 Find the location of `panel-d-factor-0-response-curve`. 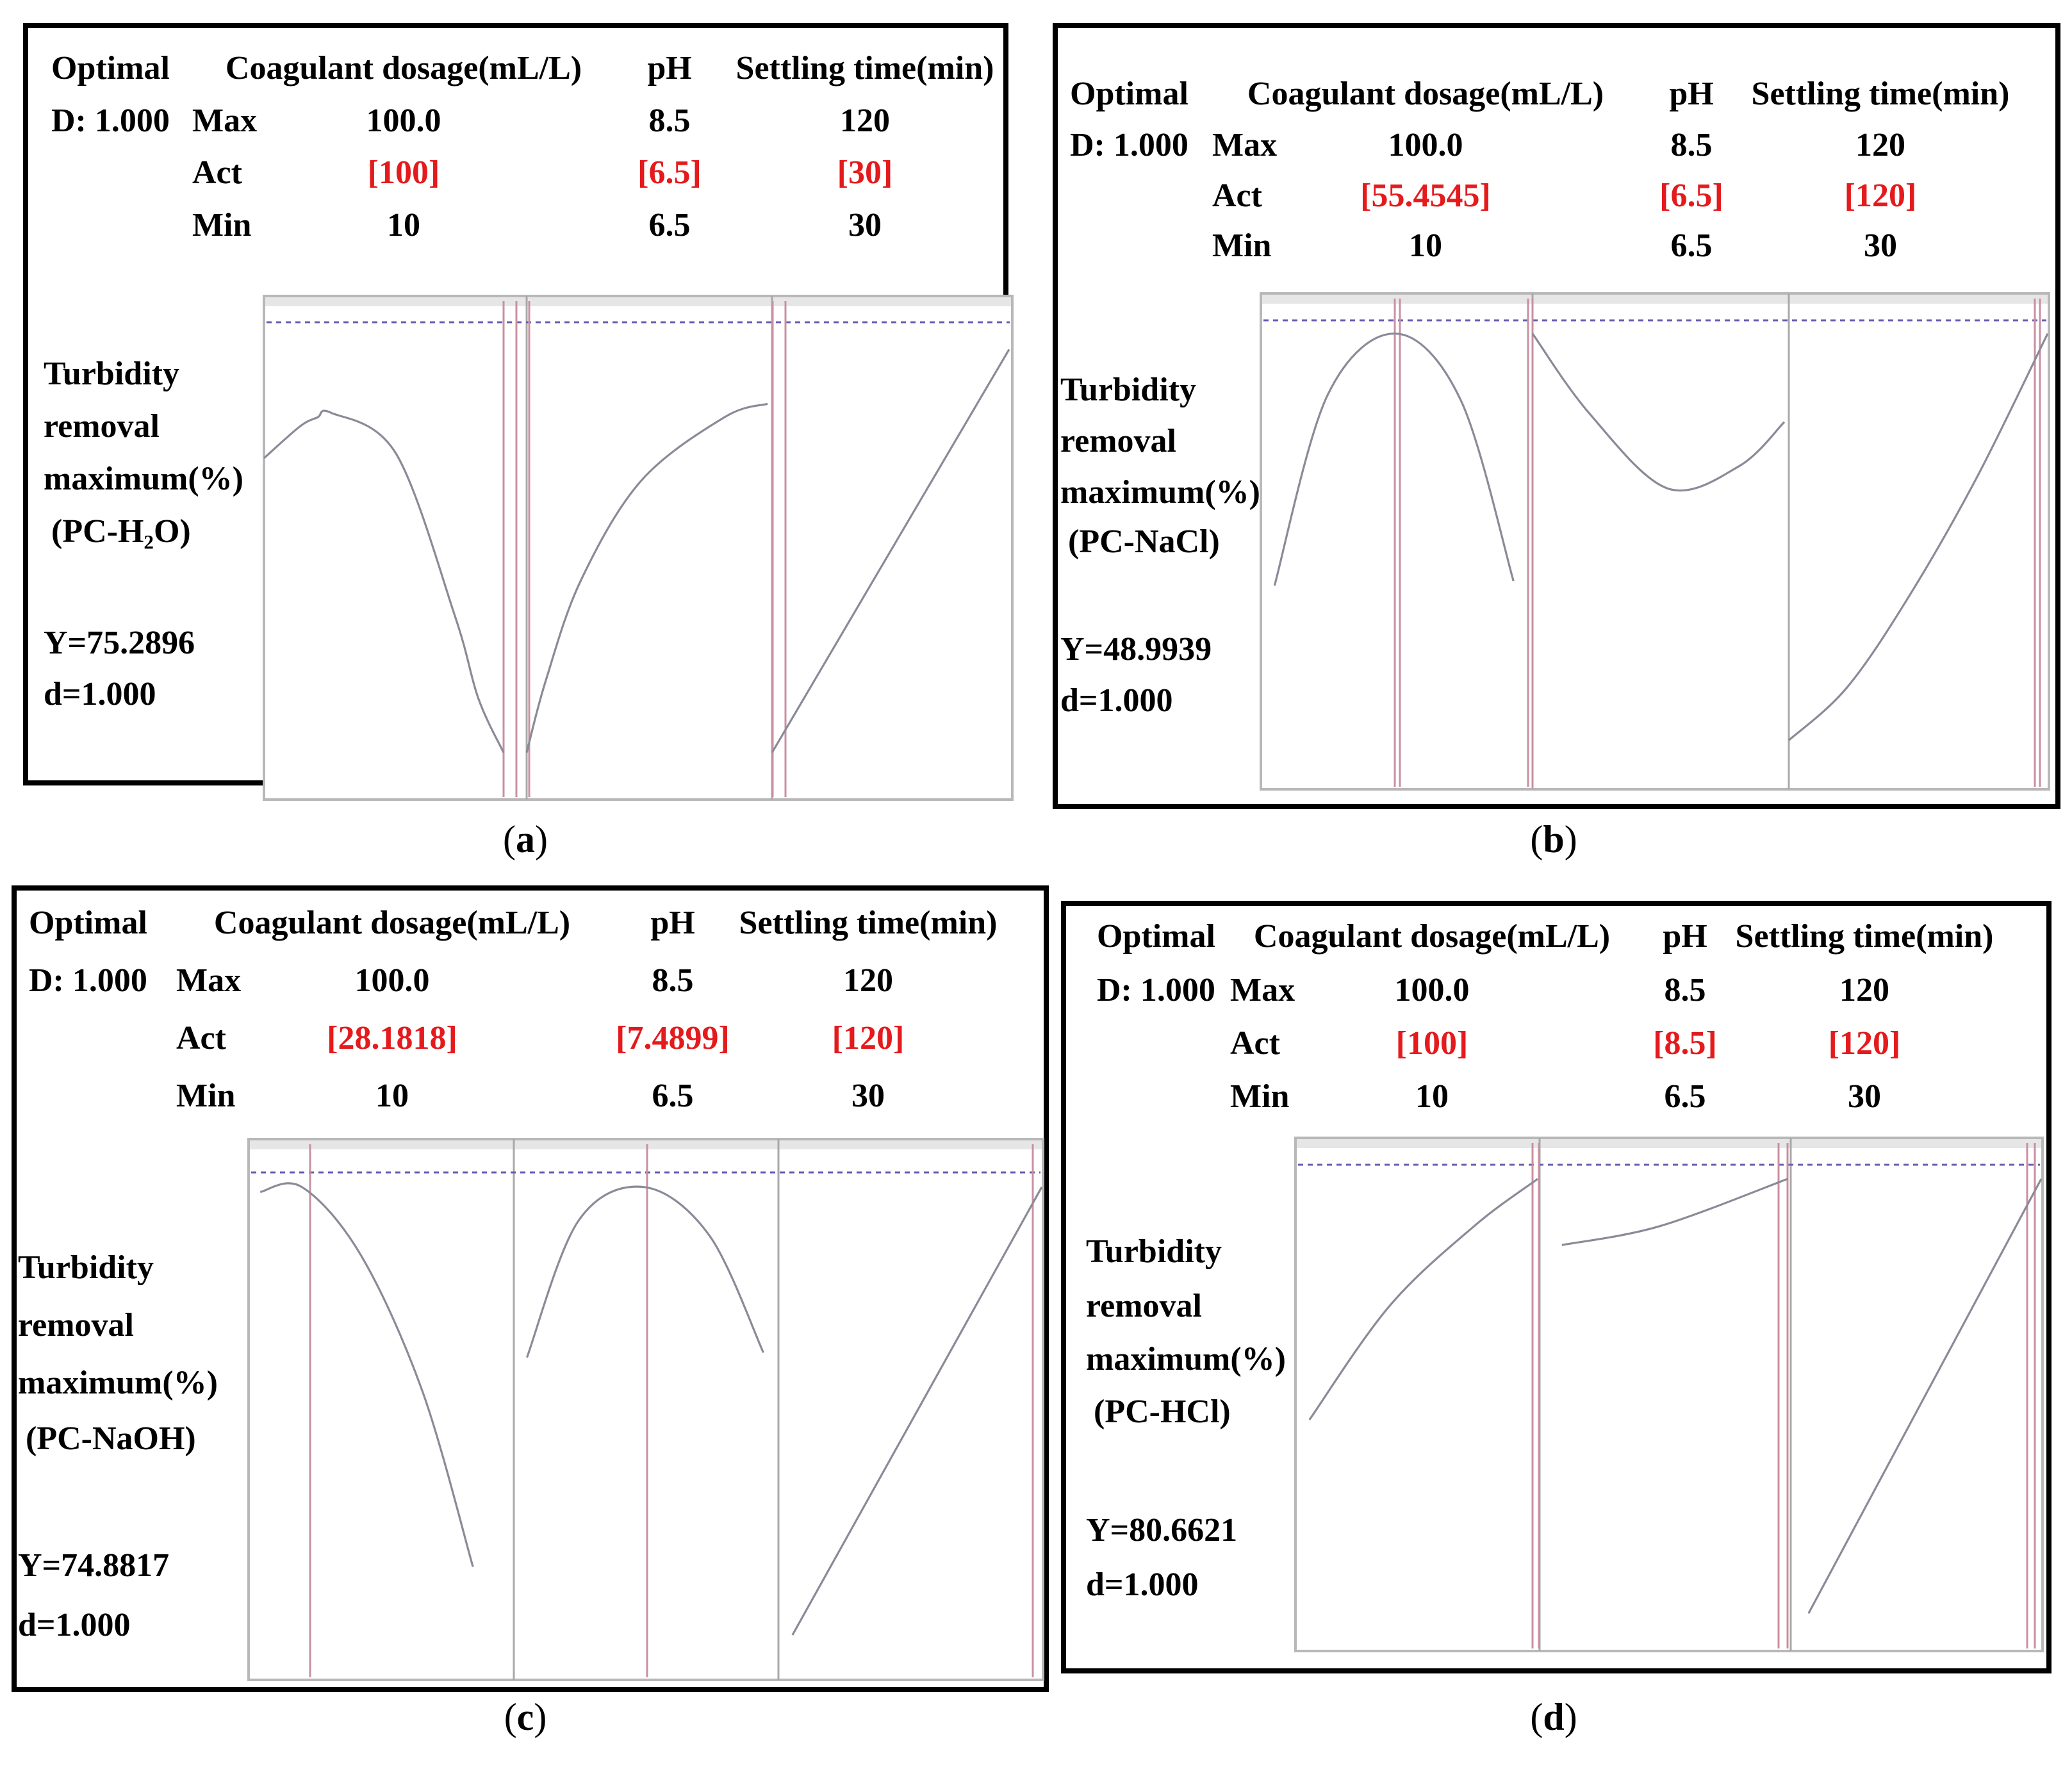

panel-d-factor-0-response-curve is located at coordinates (1423, 1299).